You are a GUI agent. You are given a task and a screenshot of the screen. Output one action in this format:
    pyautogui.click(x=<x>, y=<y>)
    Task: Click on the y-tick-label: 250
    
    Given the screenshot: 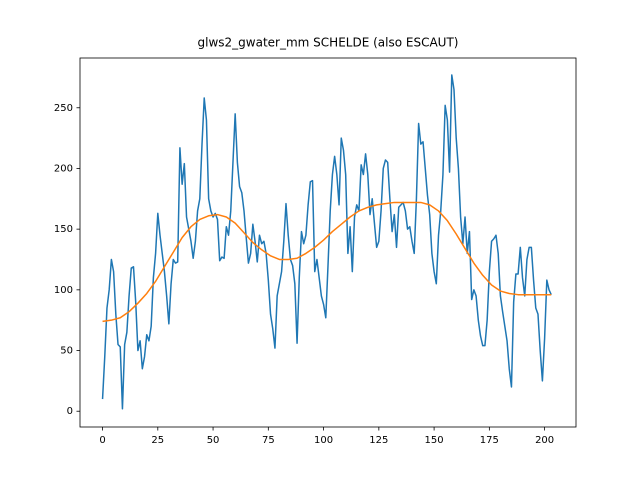 What is the action you would take?
    pyautogui.click(x=63, y=108)
    